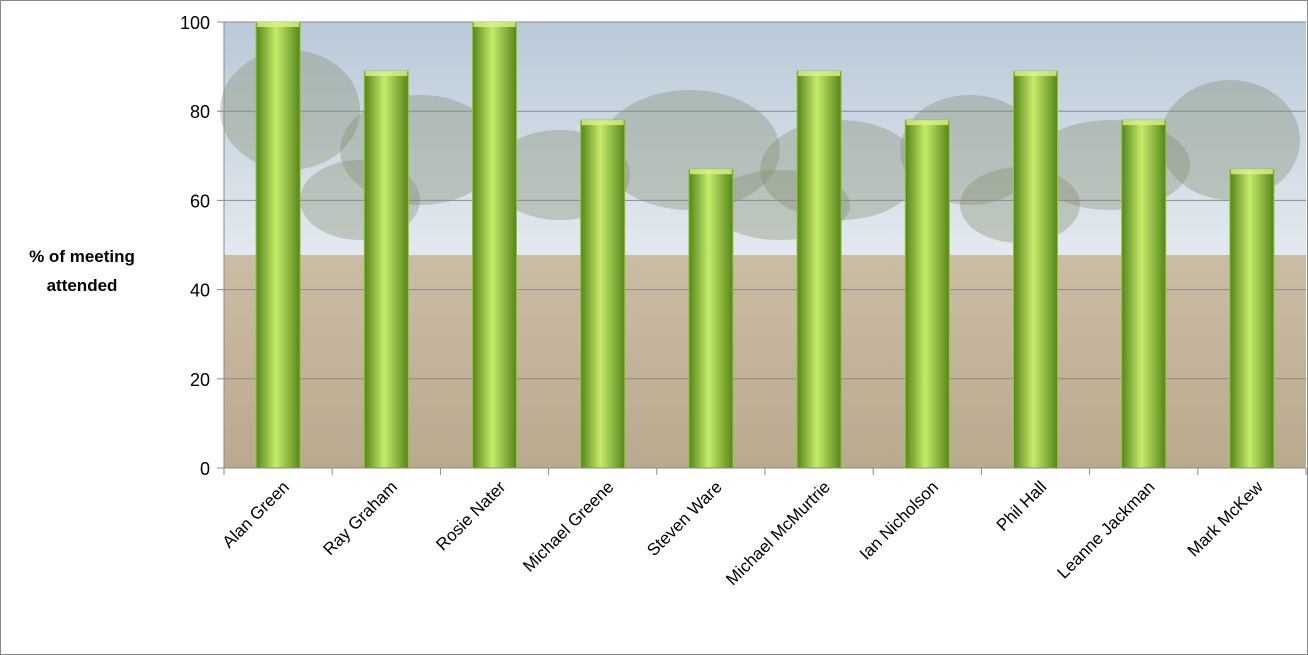  What do you see at coordinates (195, 23) in the screenshot?
I see `y-tick-label: 100` at bounding box center [195, 23].